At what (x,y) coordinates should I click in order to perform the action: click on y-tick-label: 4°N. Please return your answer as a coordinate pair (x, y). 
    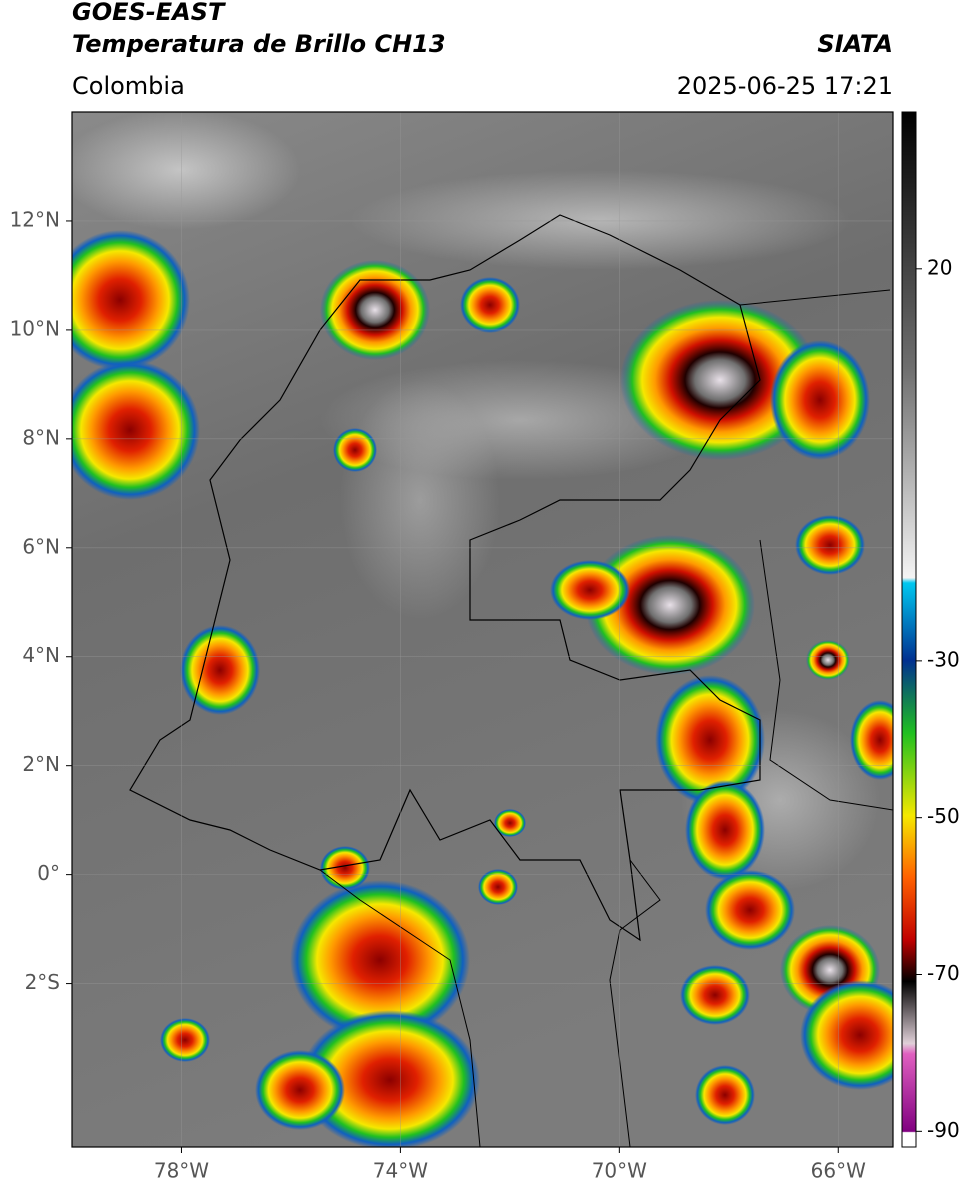
    Looking at the image, I should click on (41, 655).